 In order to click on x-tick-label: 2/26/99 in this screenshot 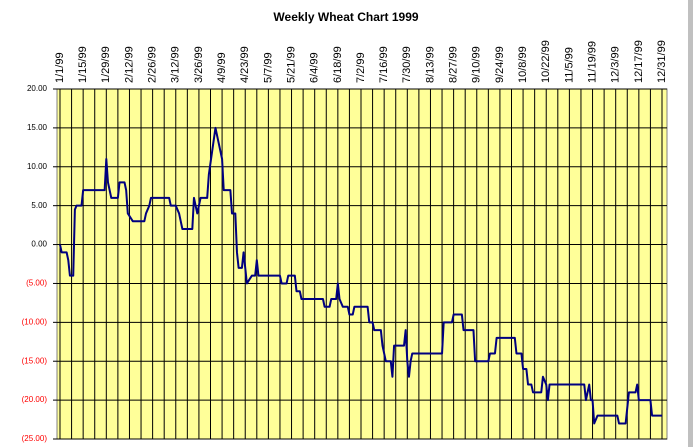, I will do `click(153, 64)`.